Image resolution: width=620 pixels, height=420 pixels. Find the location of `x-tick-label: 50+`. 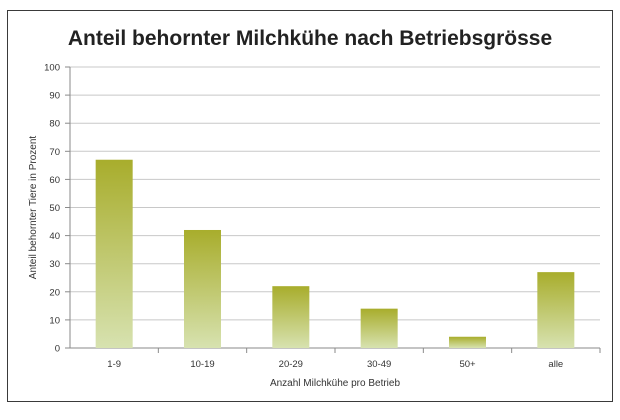

x-tick-label: 50+ is located at coordinates (467, 364).